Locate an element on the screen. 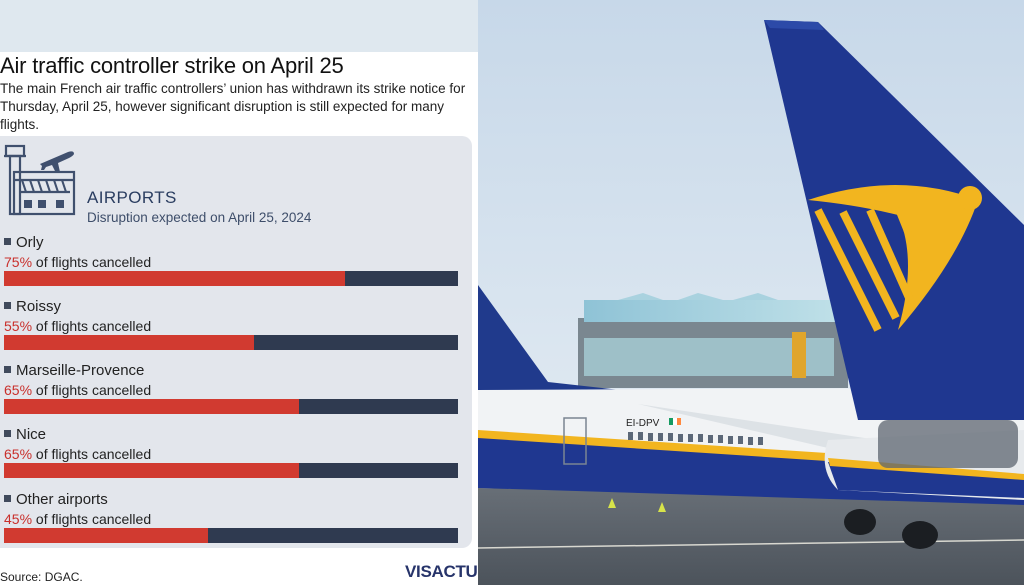  airport-label: Other airports is located at coordinates (62, 499).